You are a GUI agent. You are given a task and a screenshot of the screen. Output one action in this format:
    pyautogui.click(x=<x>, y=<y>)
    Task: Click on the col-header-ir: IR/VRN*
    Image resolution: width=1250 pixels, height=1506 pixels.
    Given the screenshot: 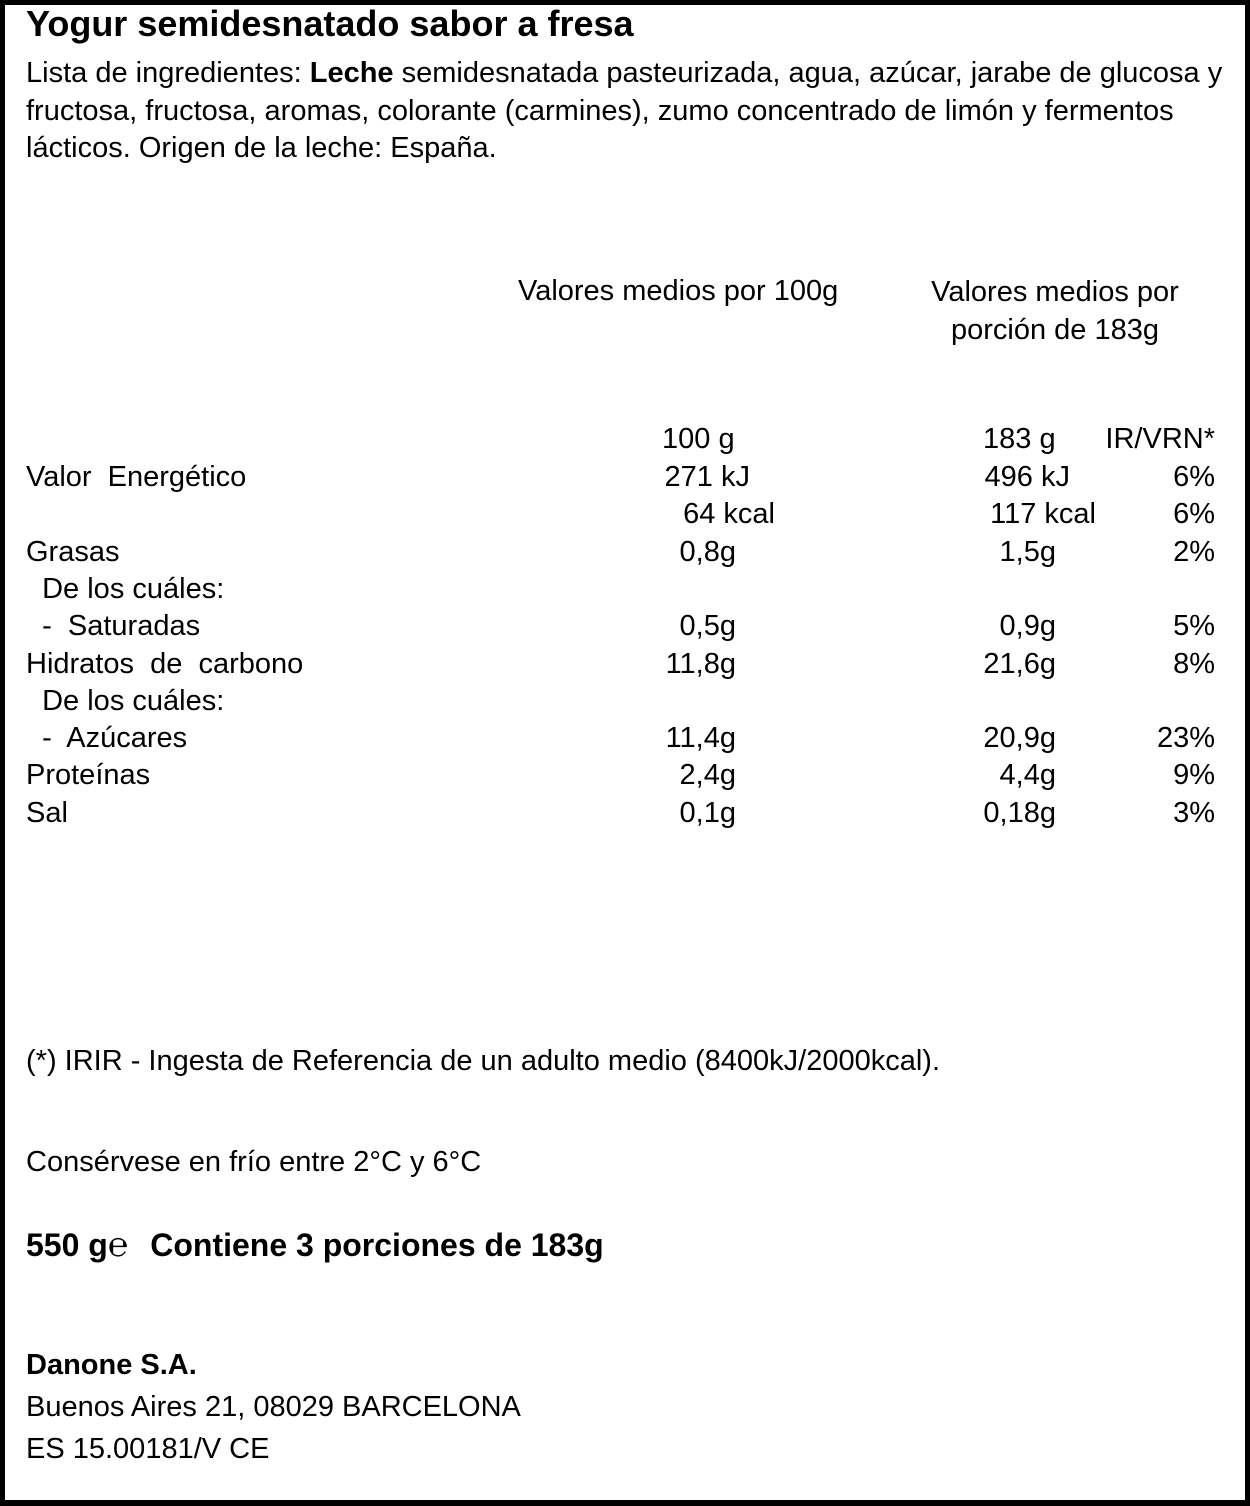 What is the action you would take?
    pyautogui.click(x=1160, y=439)
    